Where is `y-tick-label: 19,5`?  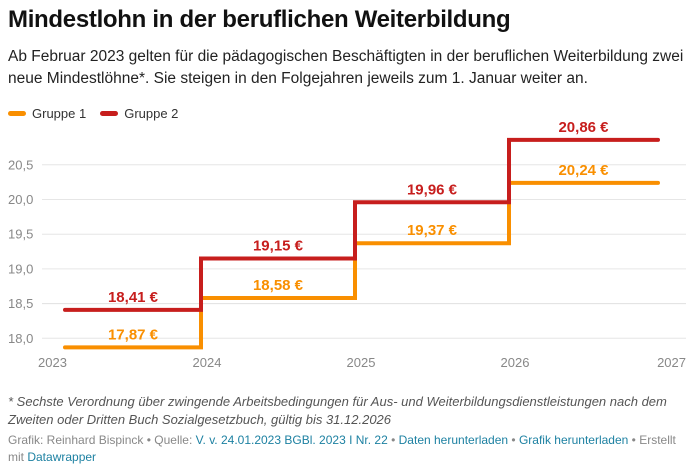
y-tick-label: 19,5 is located at coordinates (20, 234).